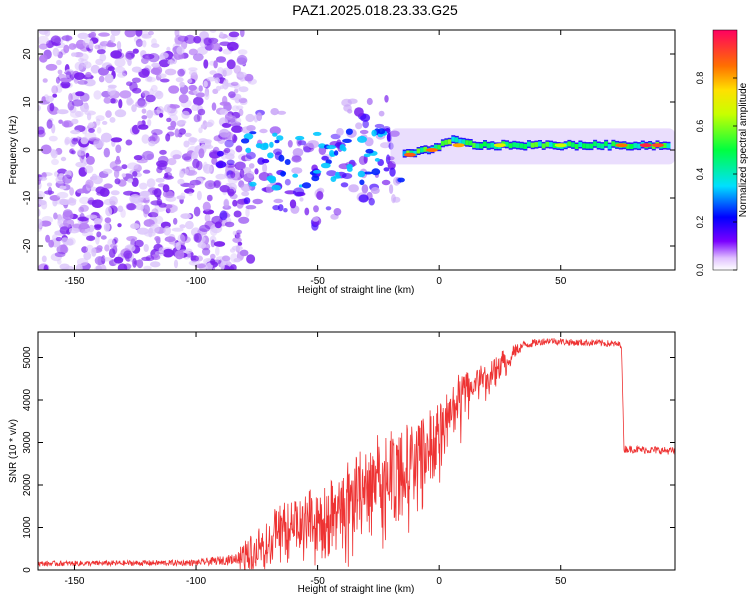  What do you see at coordinates (27, 484) in the screenshot?
I see `y-tick-label: 2000` at bounding box center [27, 484].